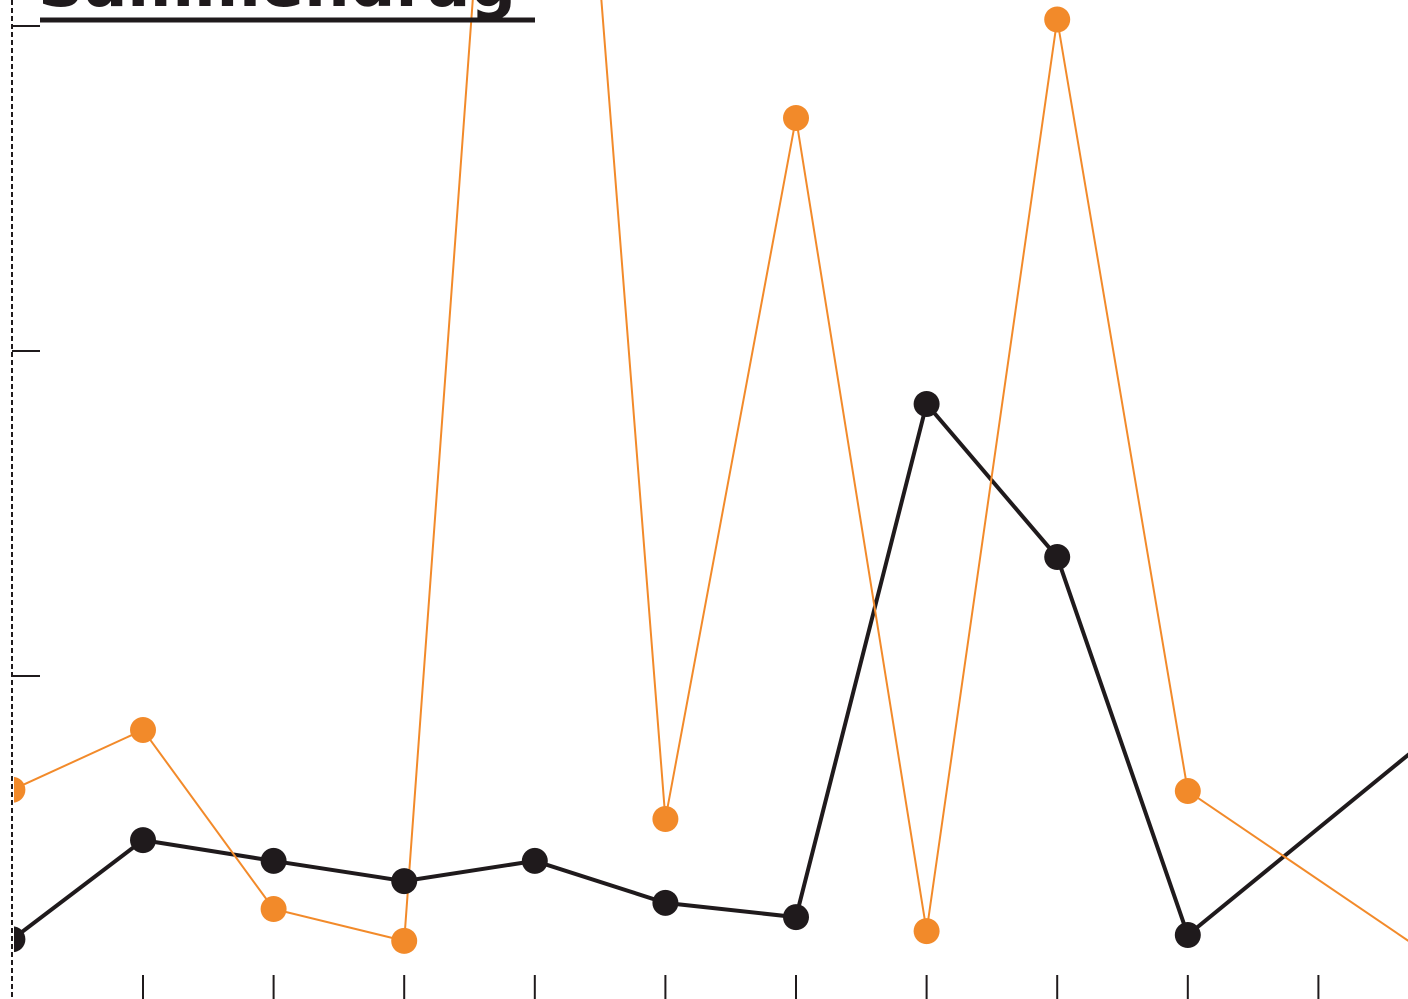 The width and height of the screenshot is (1408, 999). I want to click on chart-title: Sammendrag, so click(277, 11).